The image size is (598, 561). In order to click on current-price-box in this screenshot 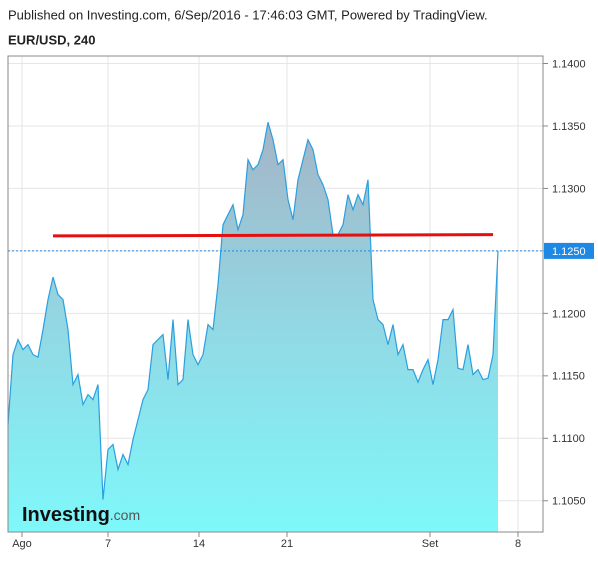, I will do `click(569, 250)`.